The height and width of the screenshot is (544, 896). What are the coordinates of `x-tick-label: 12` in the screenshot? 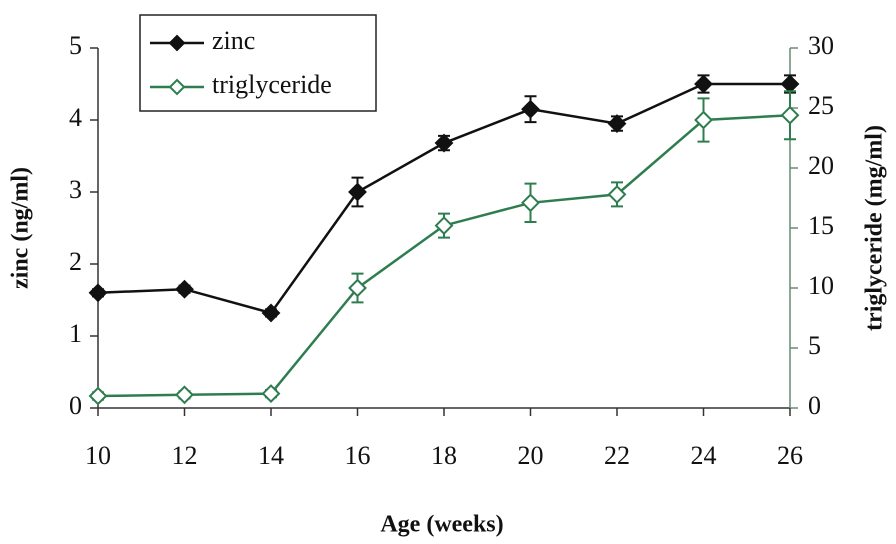 It's located at (185, 455).